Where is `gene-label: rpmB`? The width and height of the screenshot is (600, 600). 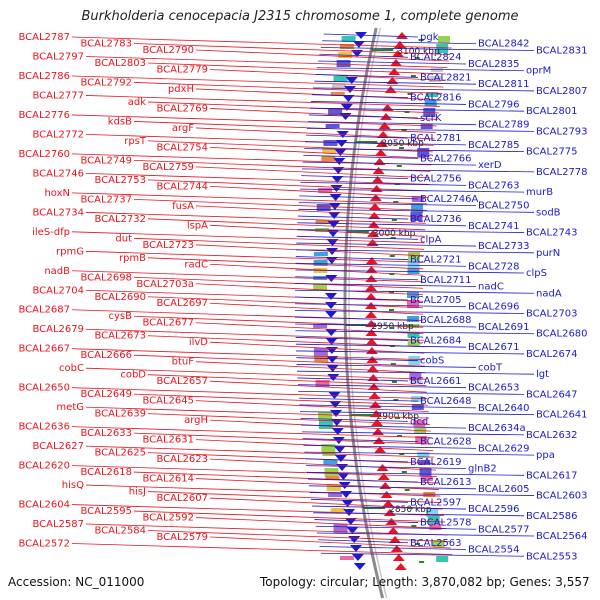 gene-label: rpmB is located at coordinates (132, 258).